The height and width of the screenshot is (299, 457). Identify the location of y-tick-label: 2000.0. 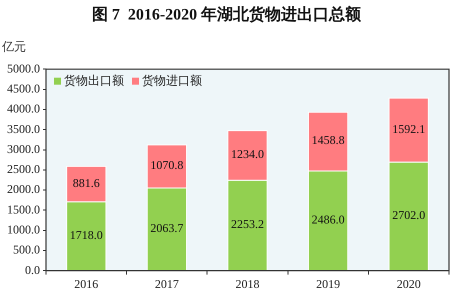
(23, 189).